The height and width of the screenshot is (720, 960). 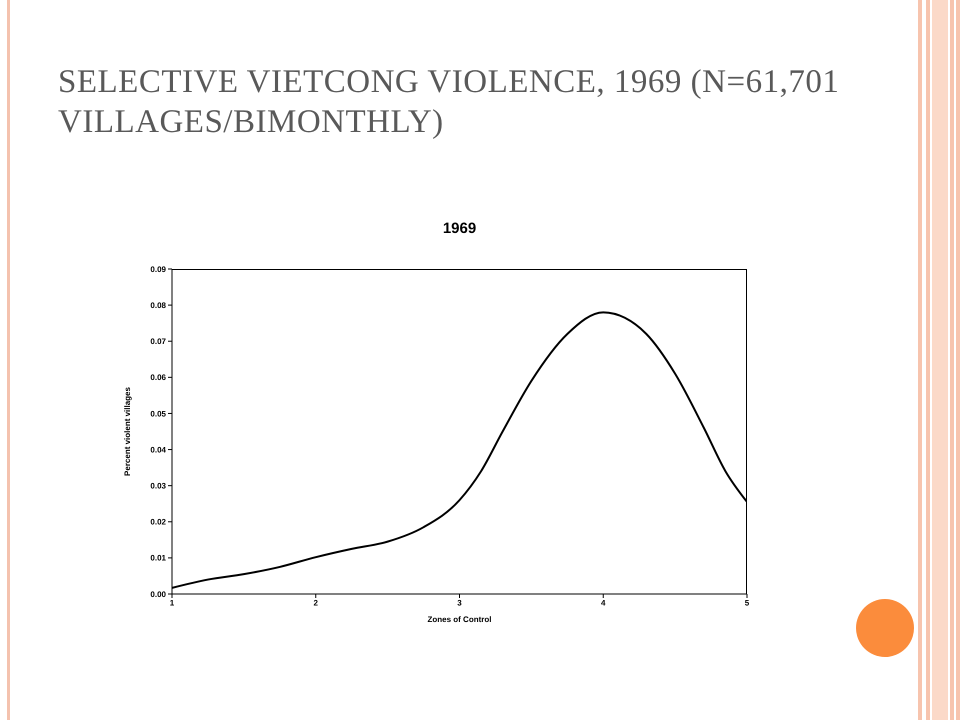 What do you see at coordinates (158, 269) in the screenshot?
I see `y-tick-label: 0.09` at bounding box center [158, 269].